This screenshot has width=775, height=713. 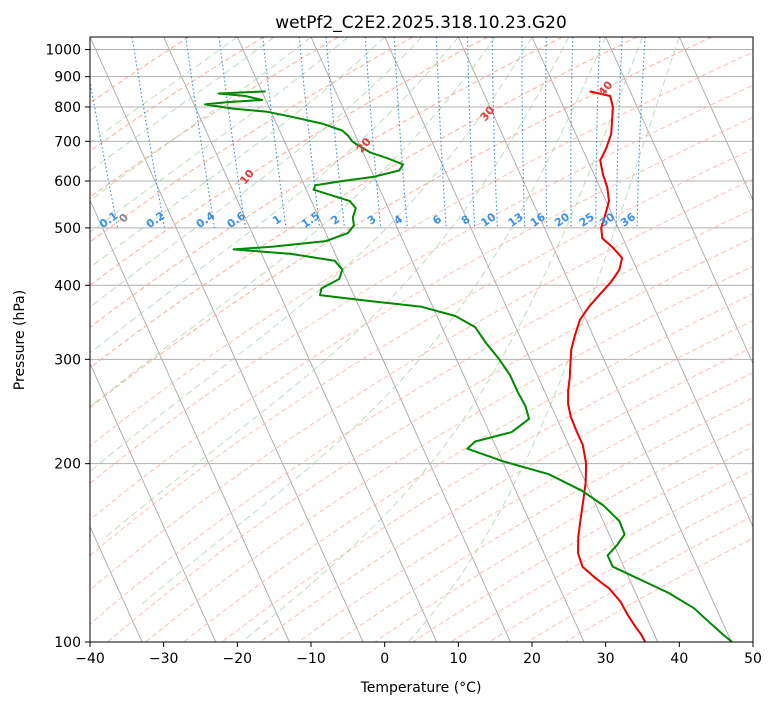 What do you see at coordinates (458, 659) in the screenshot?
I see `x-tick-label: 10` at bounding box center [458, 659].